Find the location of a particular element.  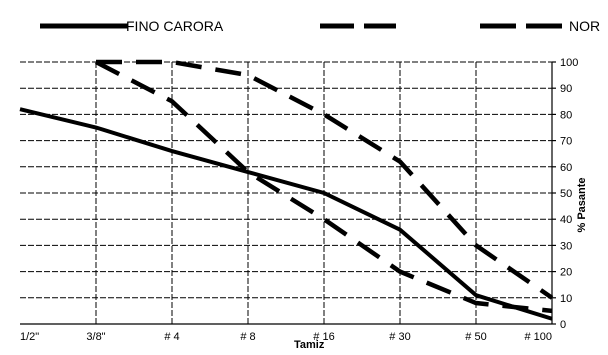

x-tick-label-3: # 8 is located at coordinates (247, 337).